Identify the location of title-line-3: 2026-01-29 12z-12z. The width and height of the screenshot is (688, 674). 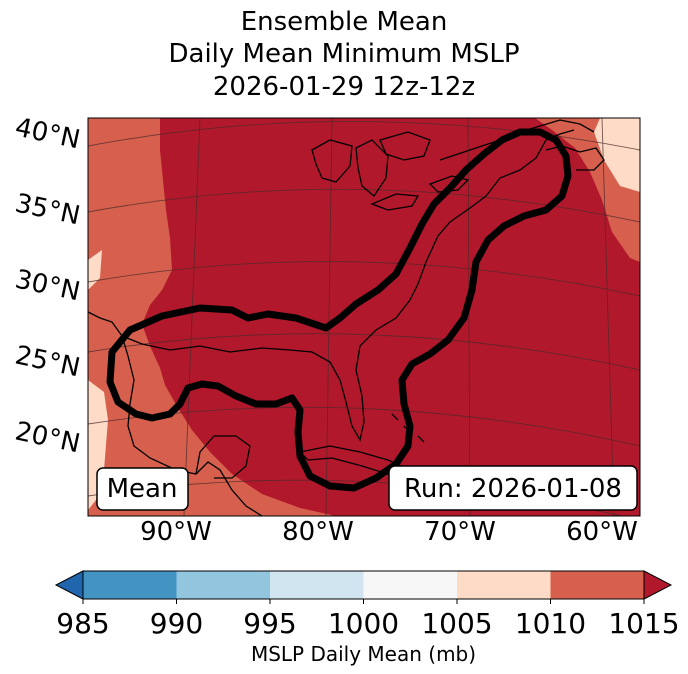
(344, 87).